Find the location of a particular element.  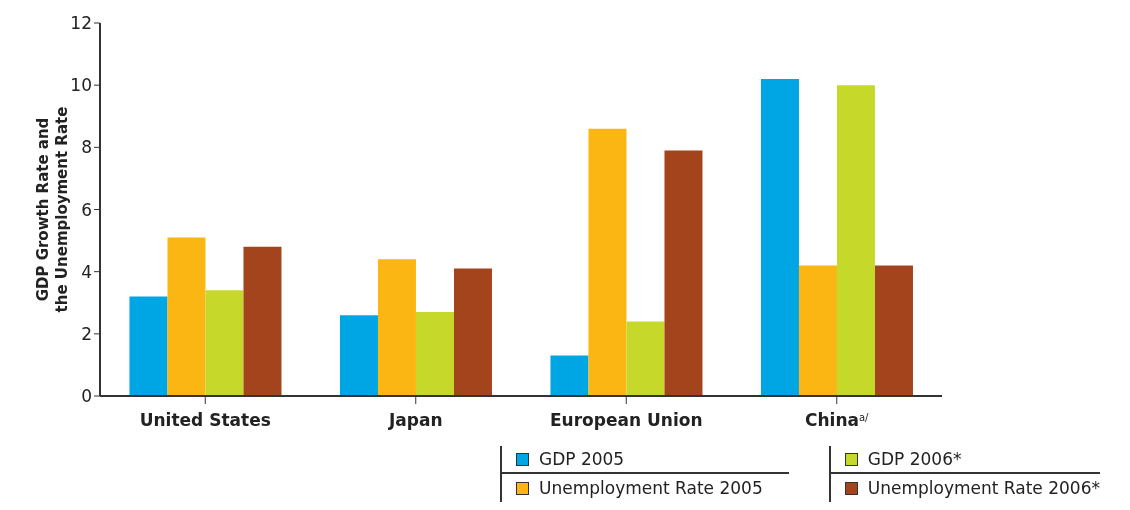

x-tick-label: United States is located at coordinates (205, 420).